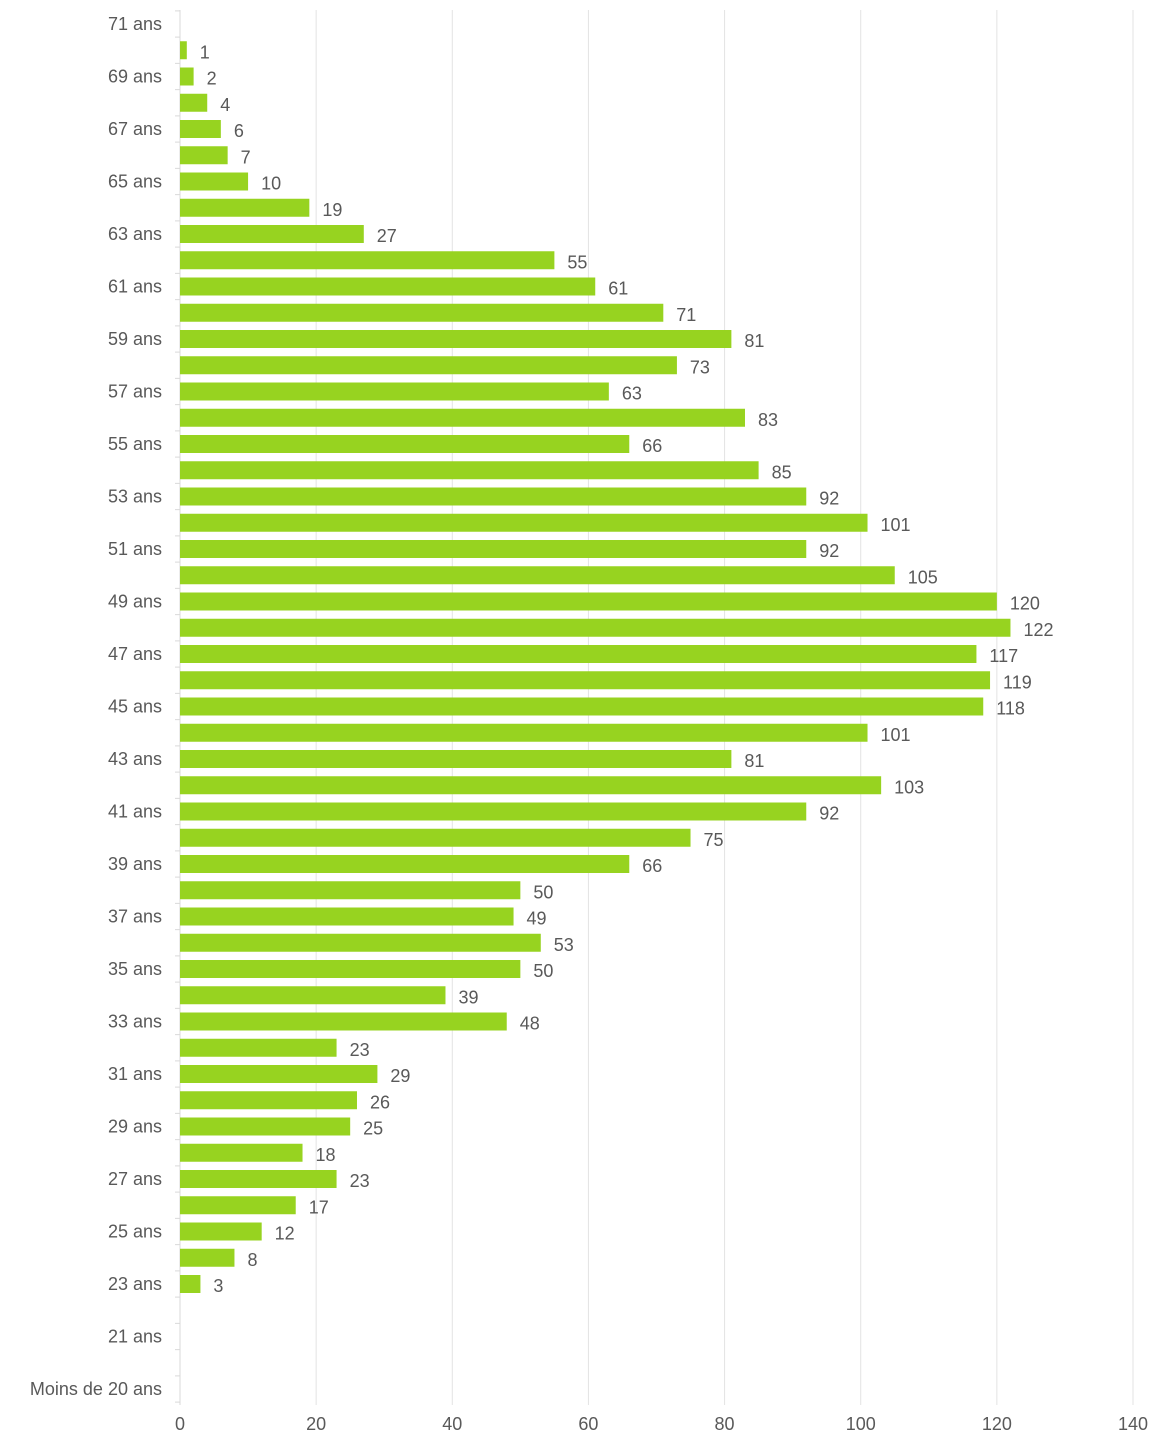  What do you see at coordinates (1003, 656) in the screenshot?
I see `bar-value-label: 117` at bounding box center [1003, 656].